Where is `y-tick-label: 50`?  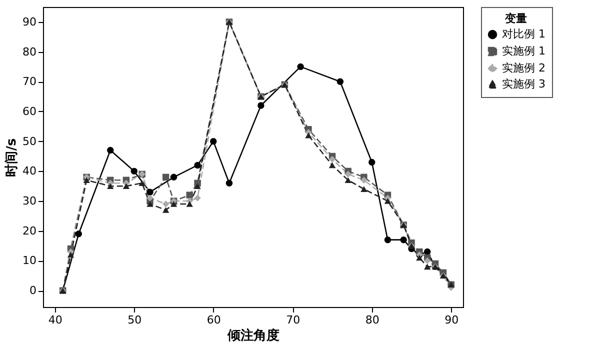 y-tick-label: 50 is located at coordinates (29, 141).